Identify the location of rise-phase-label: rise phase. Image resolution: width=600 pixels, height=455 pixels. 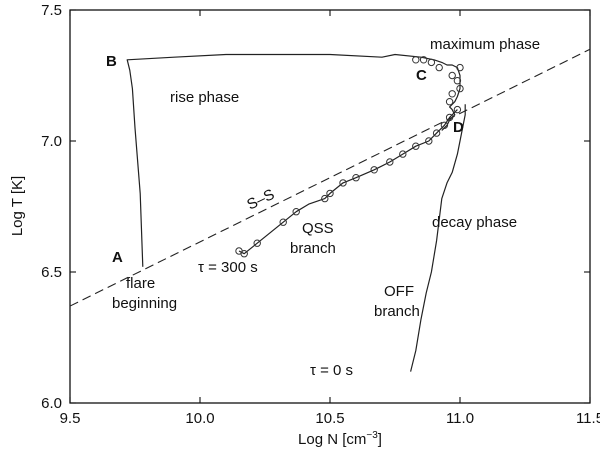
(204, 97).